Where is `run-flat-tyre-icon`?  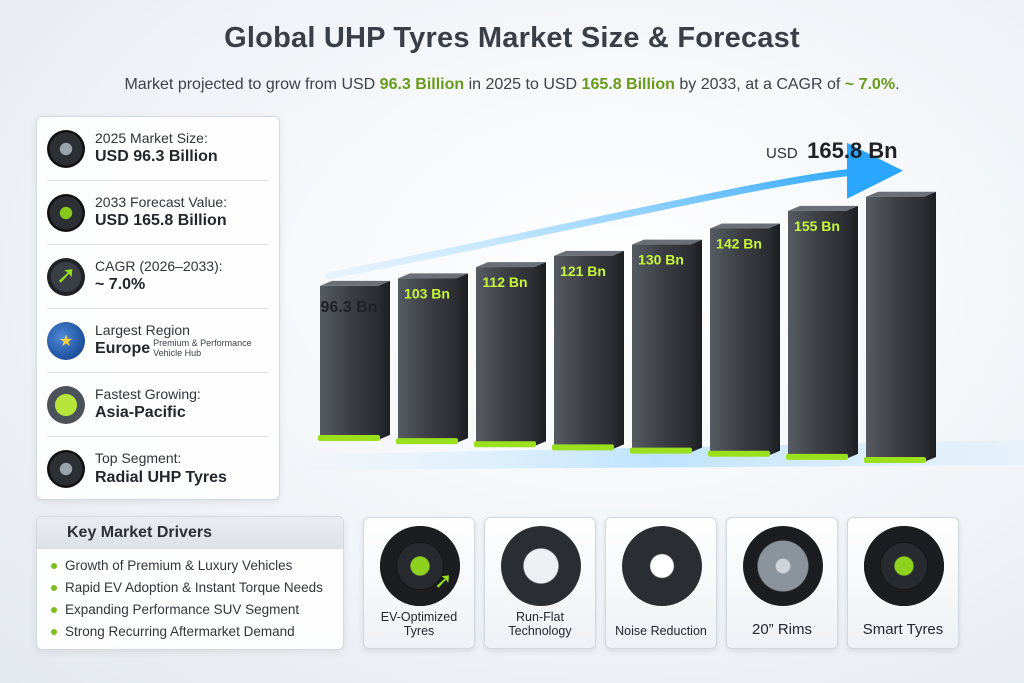 run-flat-tyre-icon is located at coordinates (541, 566).